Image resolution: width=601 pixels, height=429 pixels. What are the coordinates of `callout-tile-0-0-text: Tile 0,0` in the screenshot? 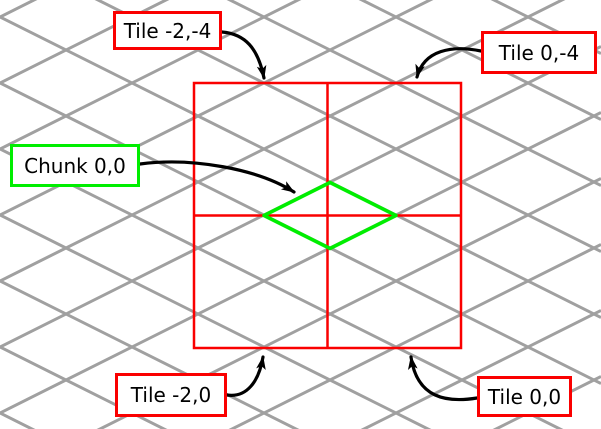 It's located at (524, 396).